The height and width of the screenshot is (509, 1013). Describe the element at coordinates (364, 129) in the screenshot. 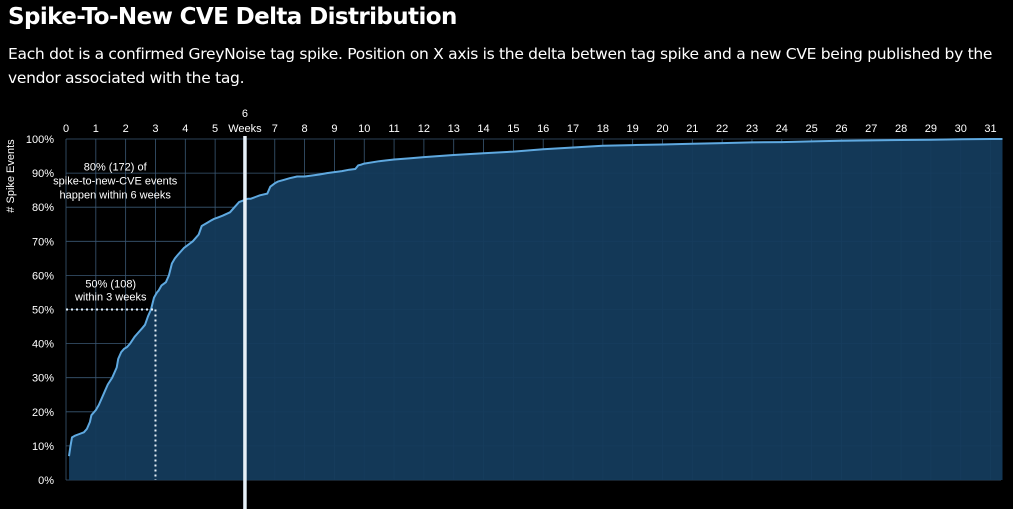

I see `x-tick-label-10: 10` at that location.